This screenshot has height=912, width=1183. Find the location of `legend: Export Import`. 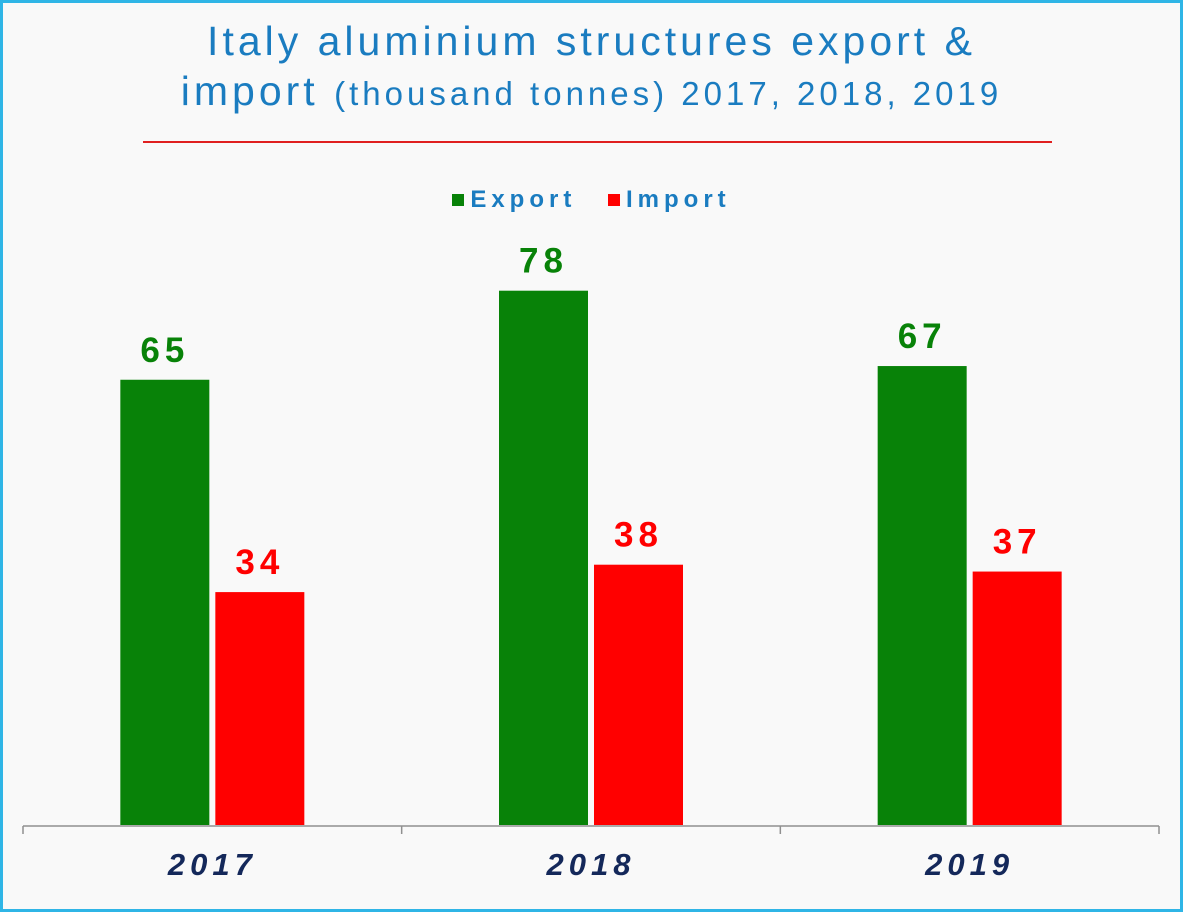

legend: Export Import is located at coordinates (591, 200).